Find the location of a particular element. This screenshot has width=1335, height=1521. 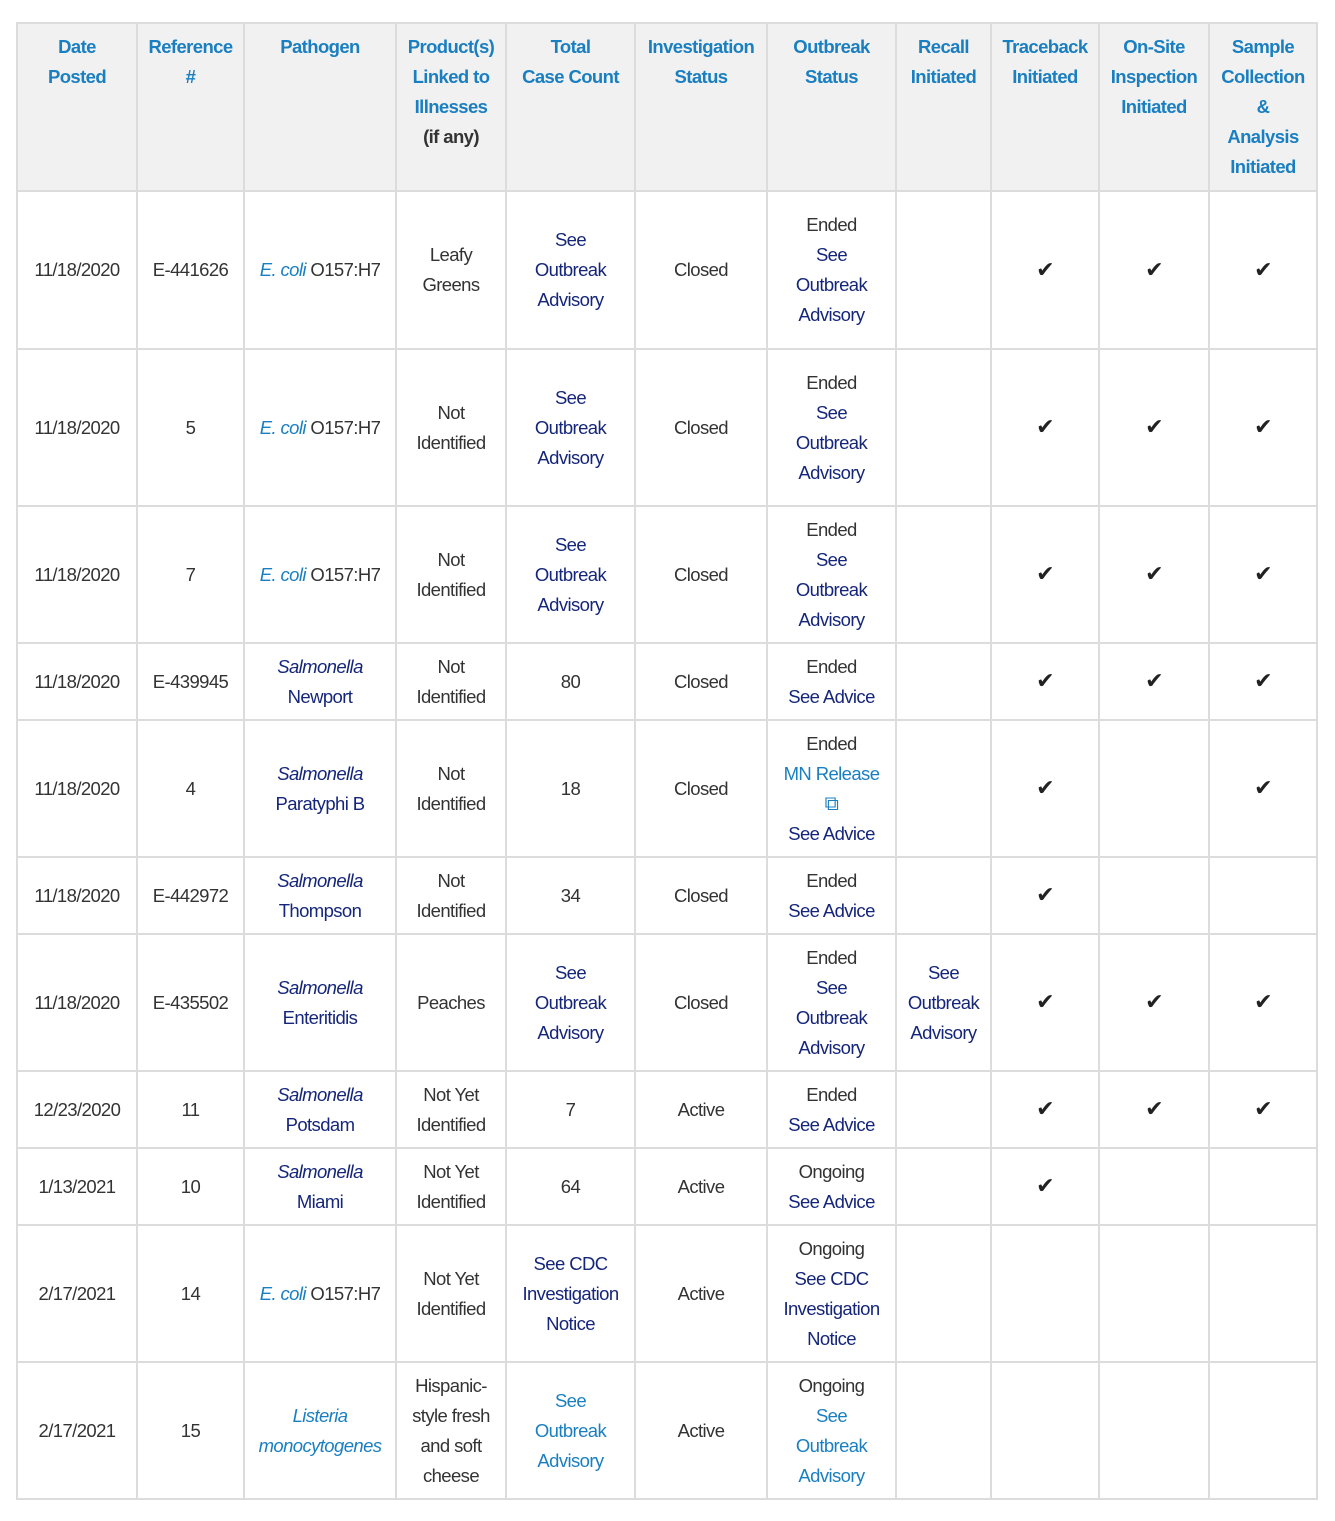

cell-reference: 14 is located at coordinates (190, 1293).